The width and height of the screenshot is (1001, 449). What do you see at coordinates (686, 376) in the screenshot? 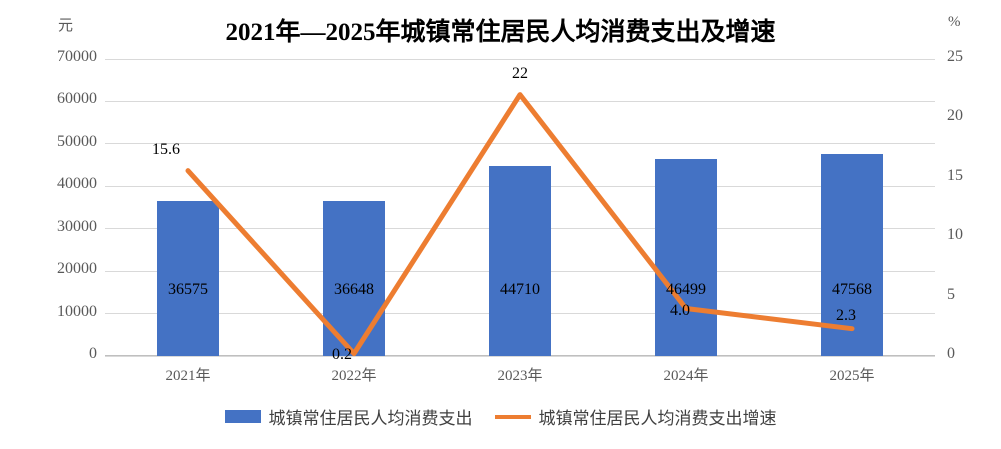
I see `x-axis-tick-label: 2024年` at bounding box center [686, 376].